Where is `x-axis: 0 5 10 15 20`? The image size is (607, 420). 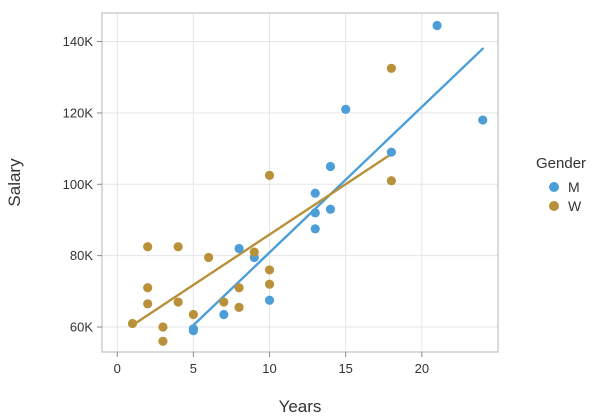 x-axis: 0 5 10 15 20 is located at coordinates (271, 364).